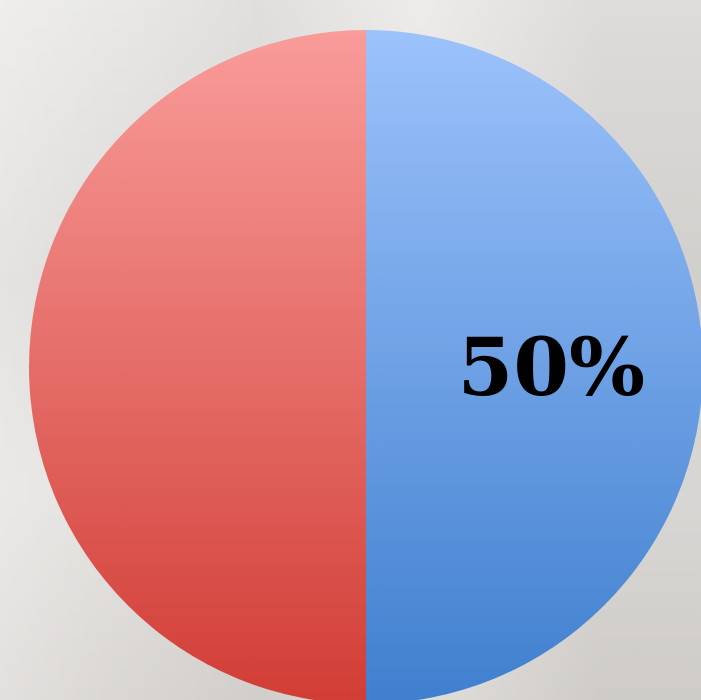 The height and width of the screenshot is (700, 701). I want to click on slice-label-1: 50%, so click(551, 367).